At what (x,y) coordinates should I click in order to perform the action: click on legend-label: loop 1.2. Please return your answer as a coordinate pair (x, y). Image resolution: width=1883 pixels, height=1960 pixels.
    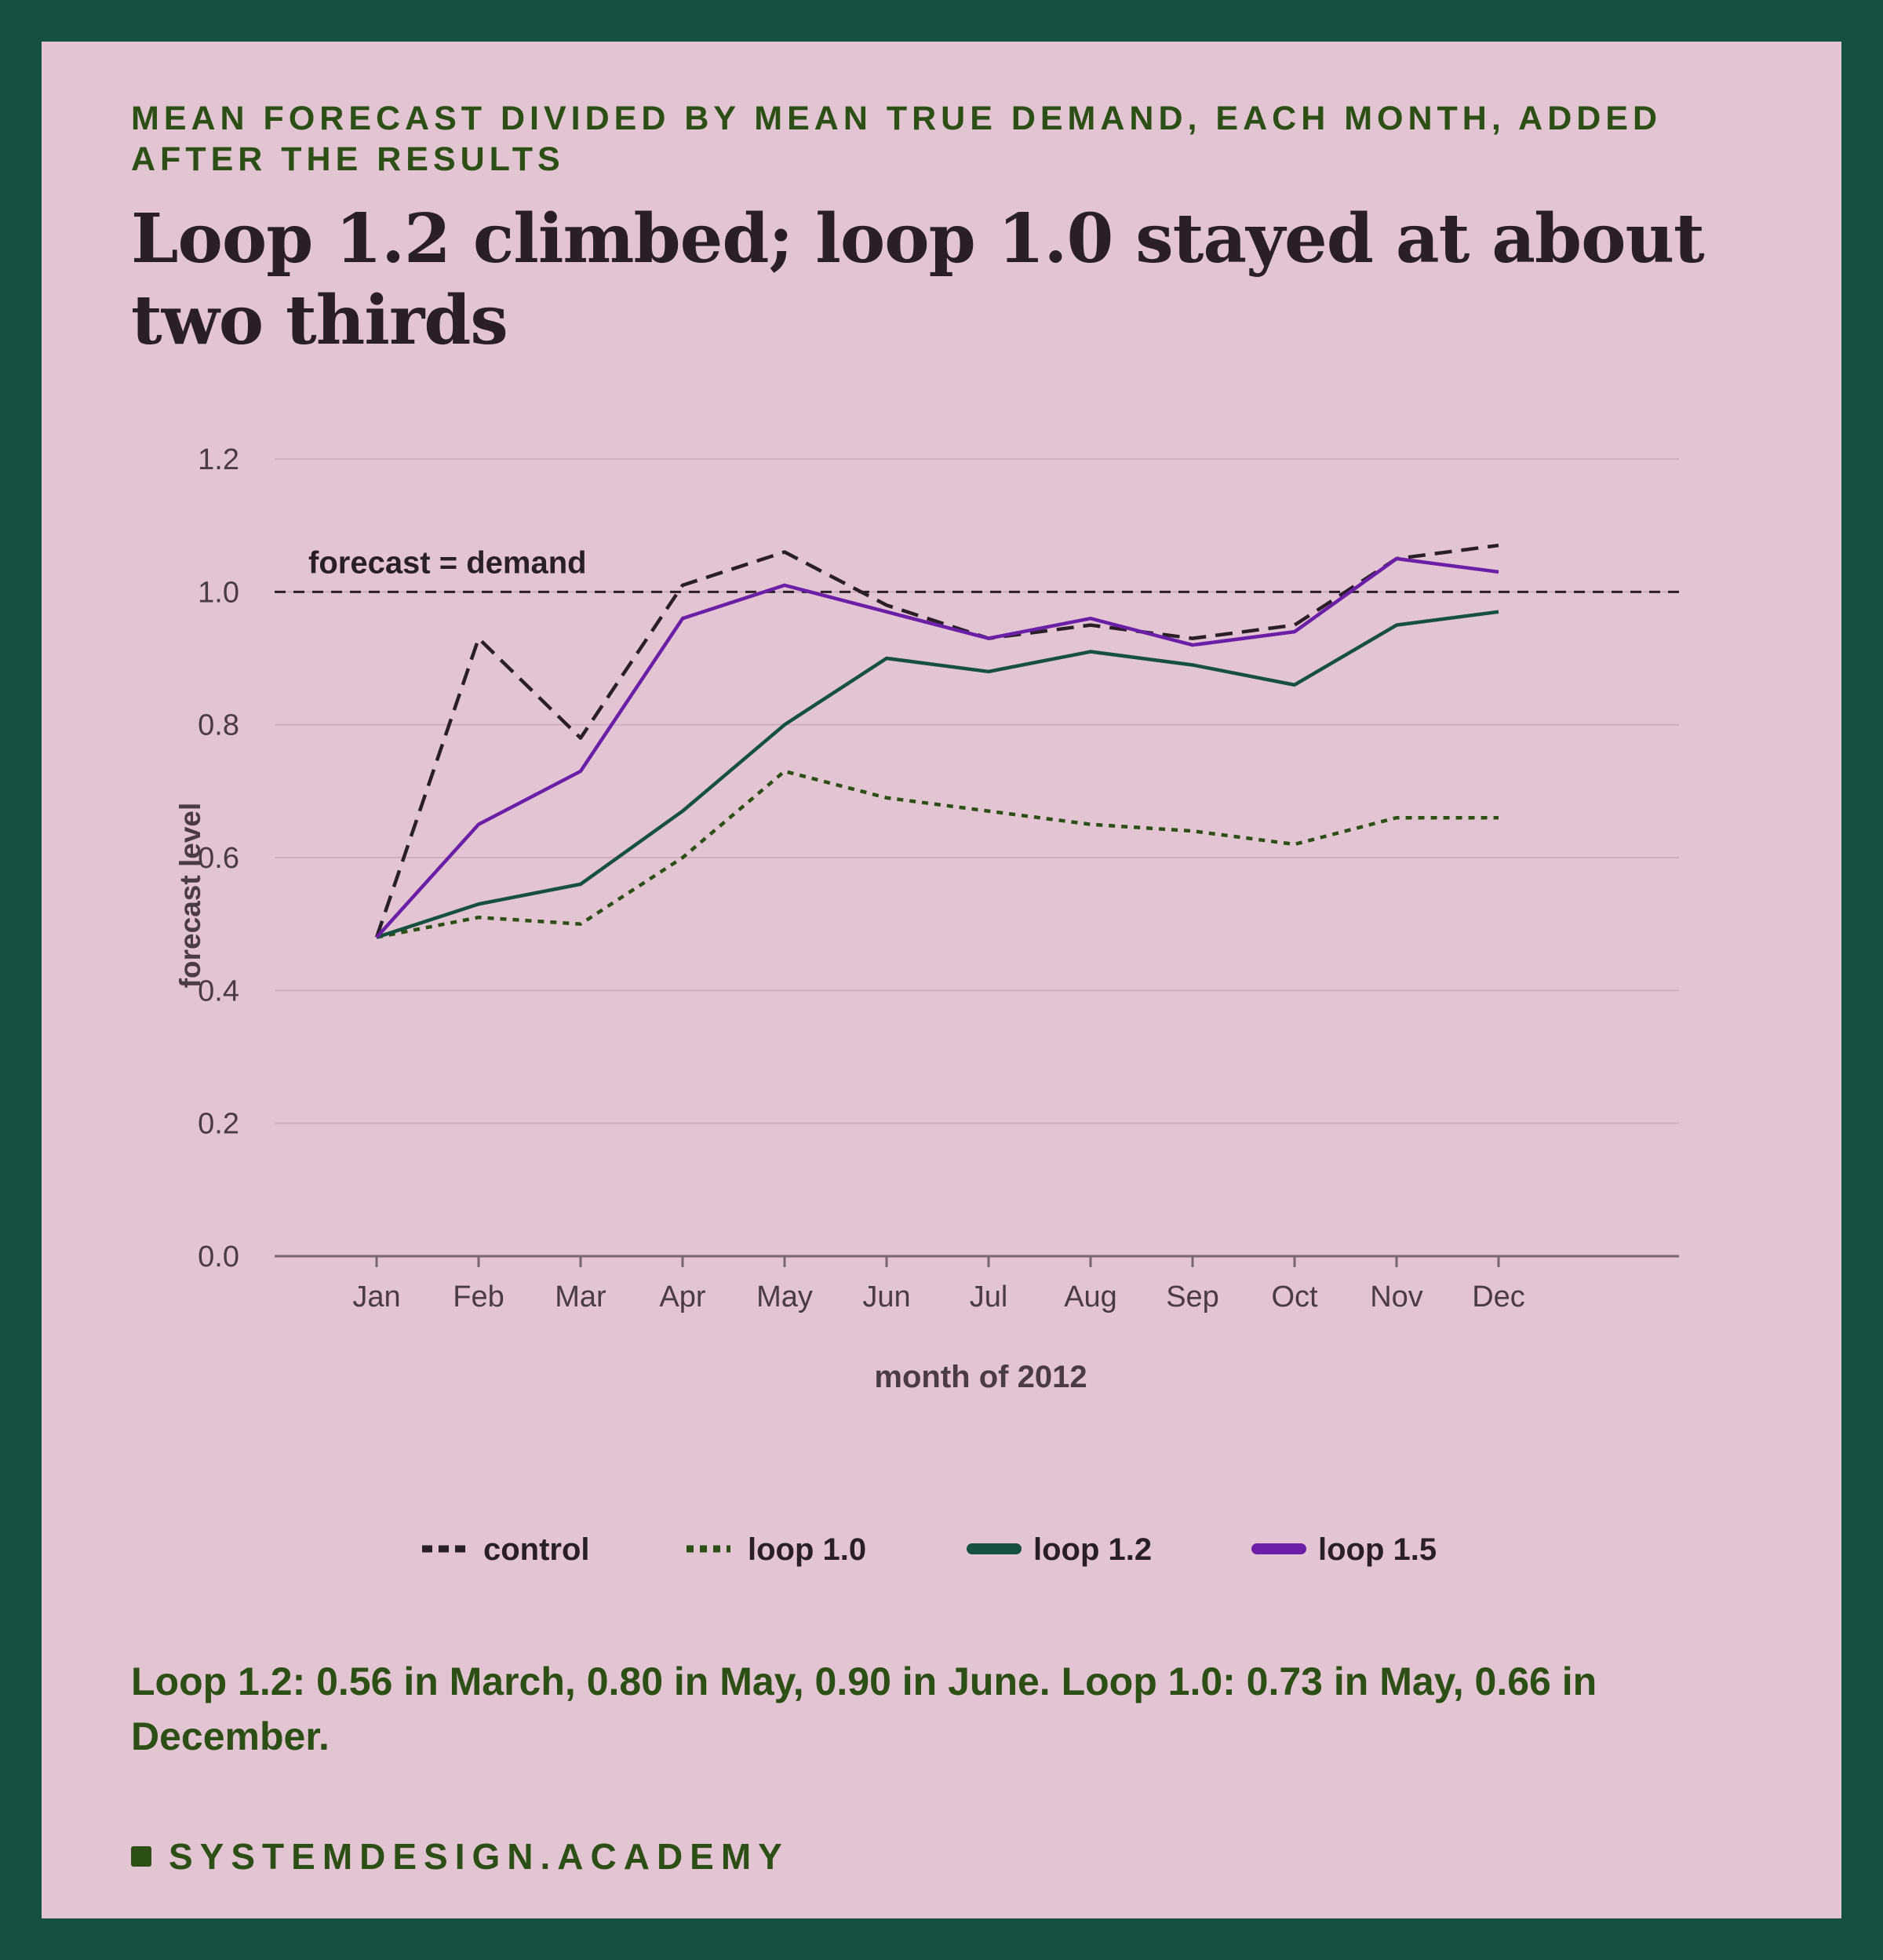
    Looking at the image, I should click on (1092, 1549).